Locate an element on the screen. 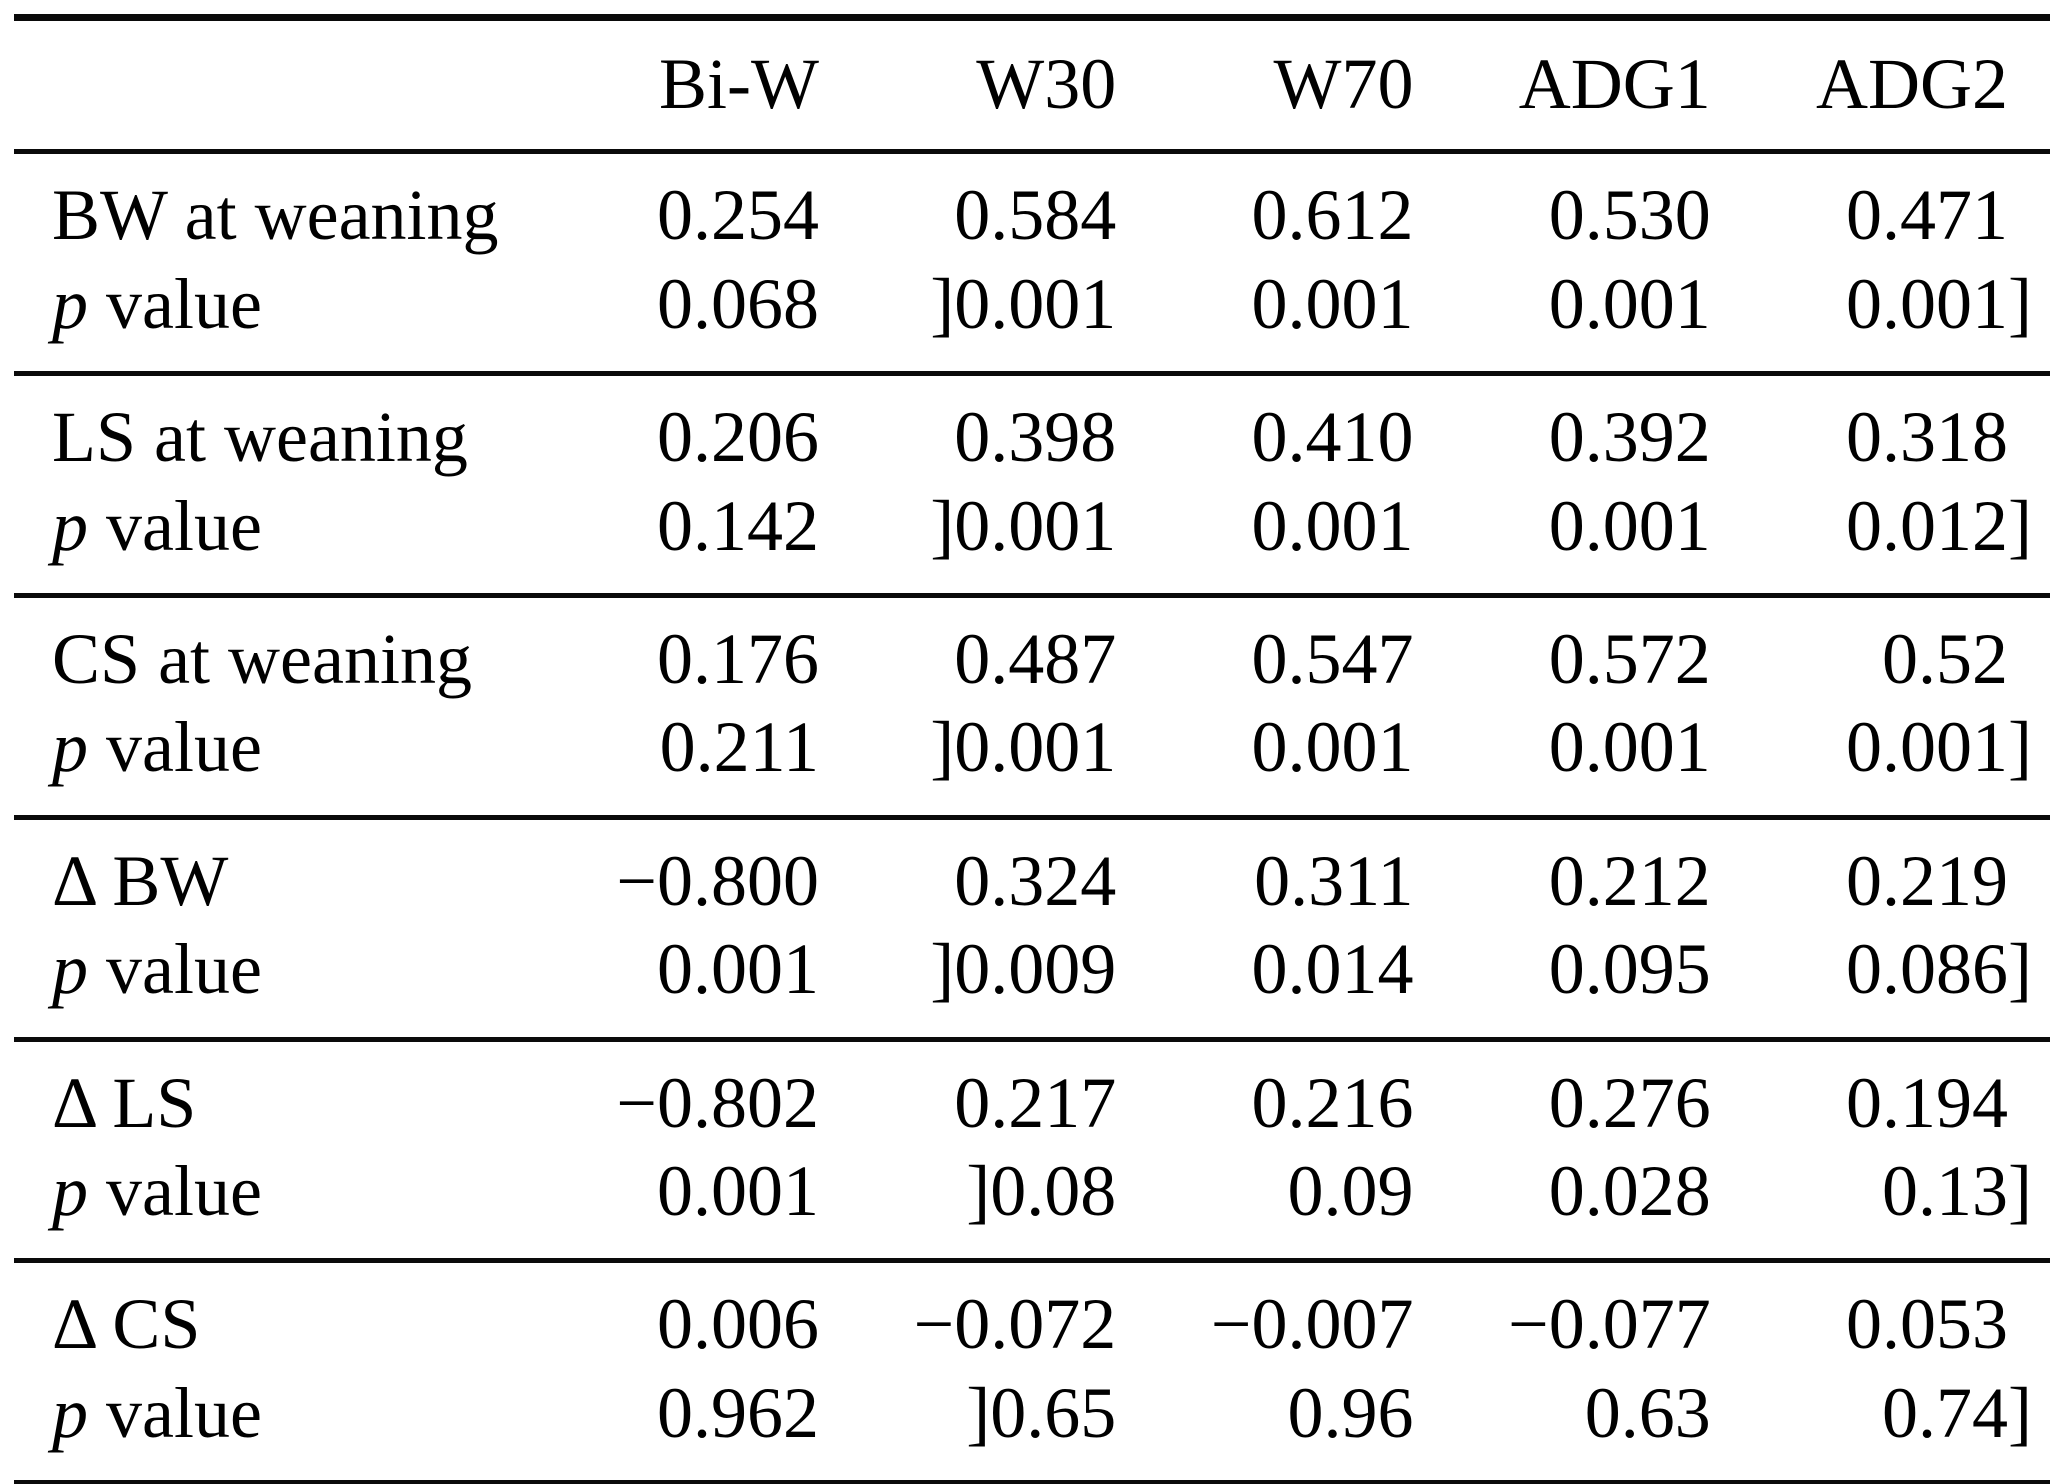 The width and height of the screenshot is (2067, 1484). table-cell: 0.962 is located at coordinates (737, 1412).